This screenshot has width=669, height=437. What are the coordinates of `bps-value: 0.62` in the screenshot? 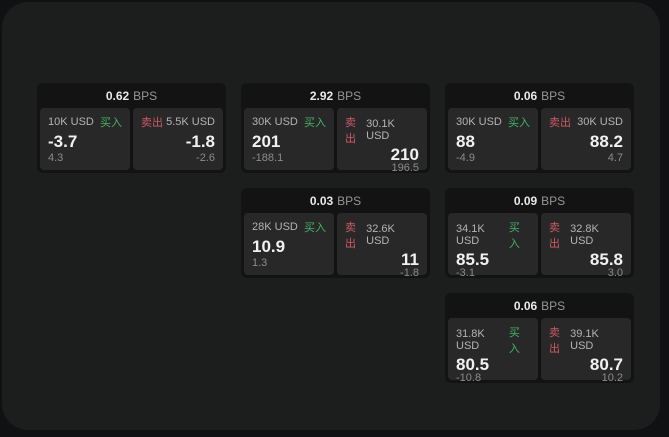 It's located at (117, 95).